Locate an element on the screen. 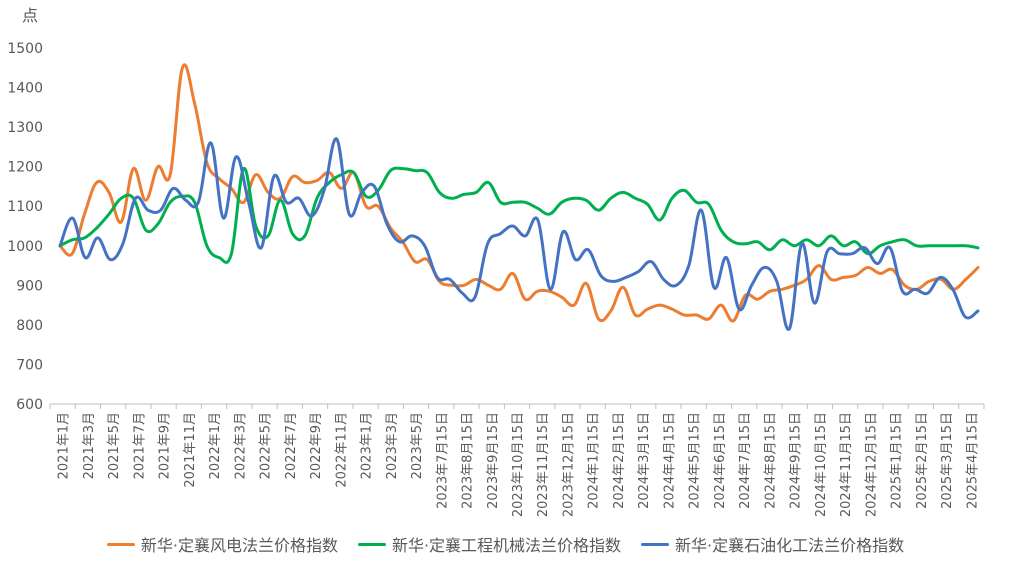 The image size is (1011, 564). legend-label: 新华·定襄工程机械法兰价格指数 is located at coordinates (506, 545).